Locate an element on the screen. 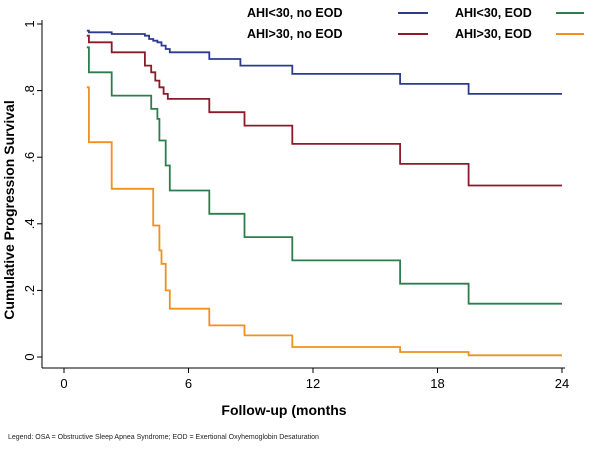 The image size is (594, 449). y-tick-label: 1 is located at coordinates (29, 23).